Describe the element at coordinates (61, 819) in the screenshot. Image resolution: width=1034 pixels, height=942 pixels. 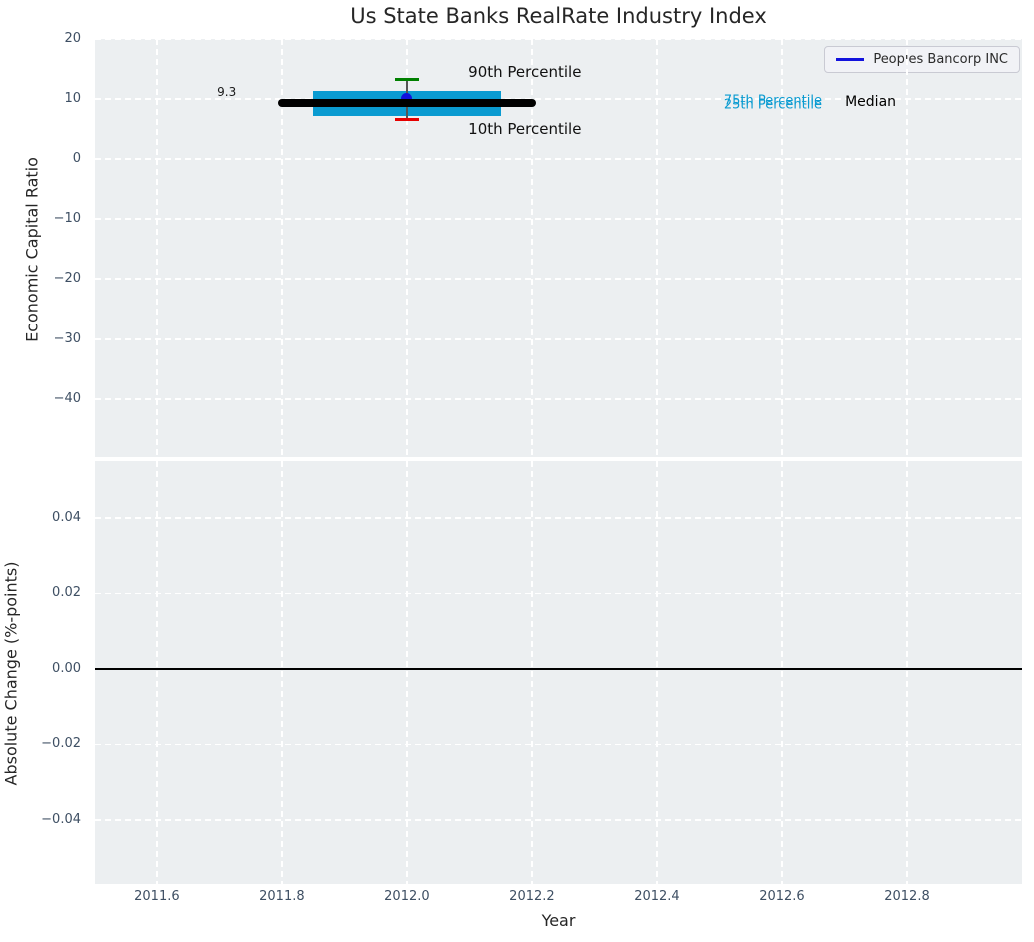
I see `y-tick-label: −0.04` at that location.